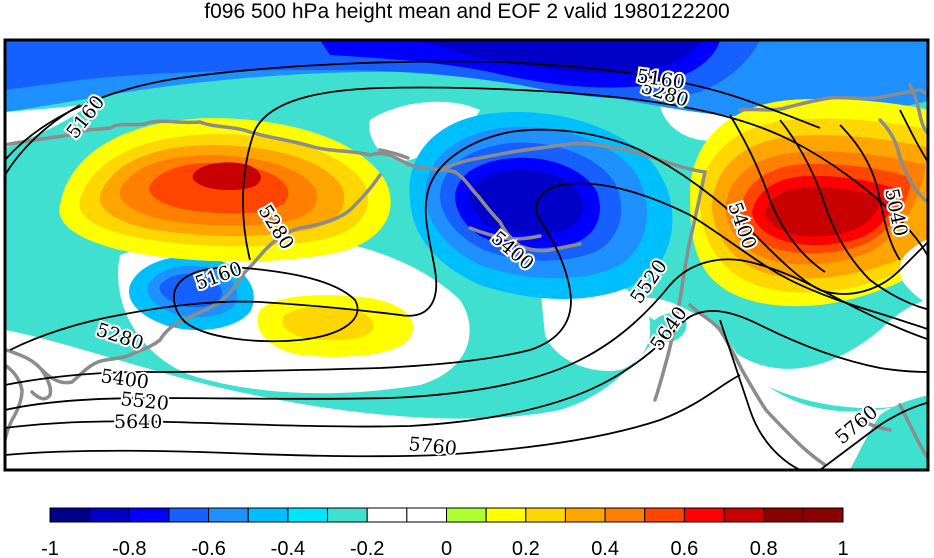  What do you see at coordinates (918, 109) in the screenshot?
I see `coast-greenland` at bounding box center [918, 109].